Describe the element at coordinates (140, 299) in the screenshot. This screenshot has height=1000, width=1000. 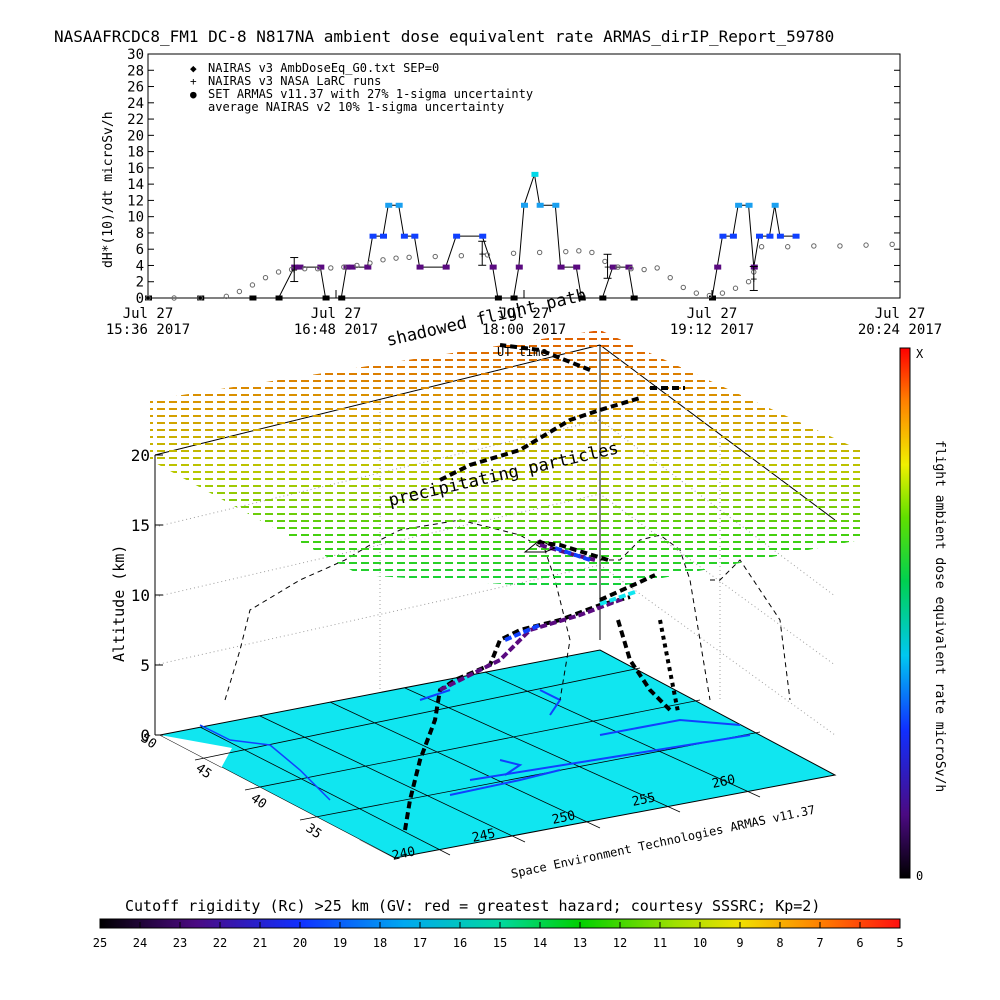
I see `y-tick-label: 0` at that location.